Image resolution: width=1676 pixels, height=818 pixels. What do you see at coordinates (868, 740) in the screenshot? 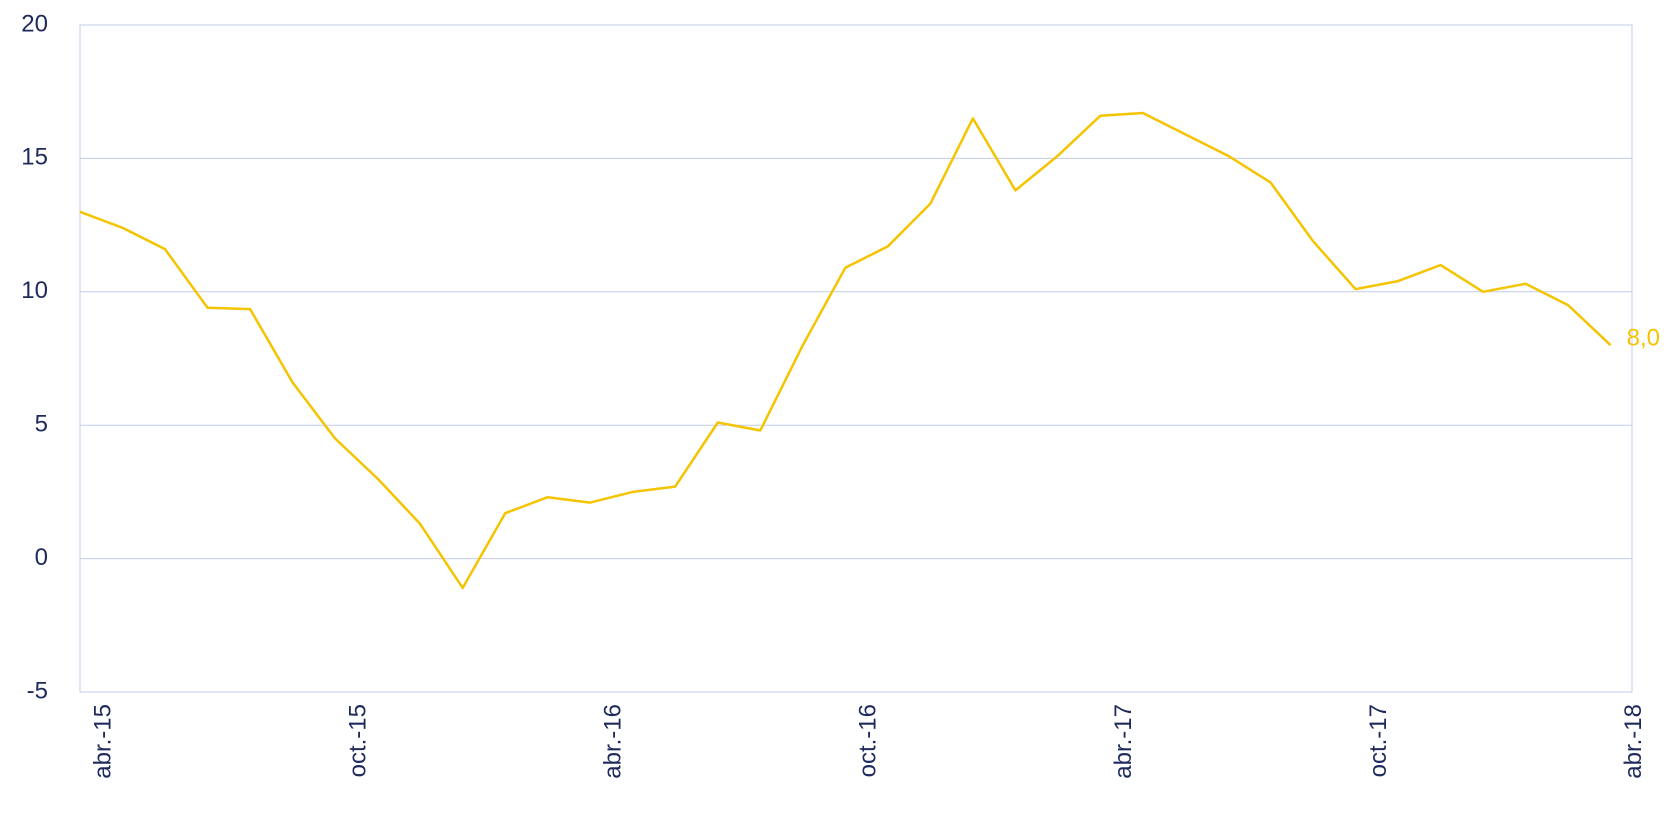
I see `x-tick-label: oct.-16` at bounding box center [868, 740].